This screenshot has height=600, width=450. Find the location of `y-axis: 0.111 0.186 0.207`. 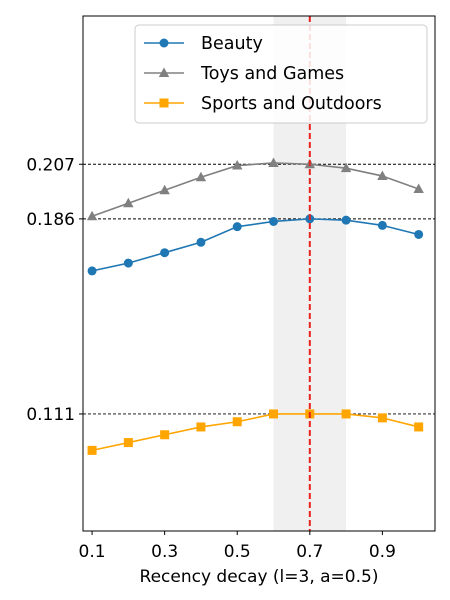

y-axis: 0.111 0.186 0.207 is located at coordinates (54, 290).